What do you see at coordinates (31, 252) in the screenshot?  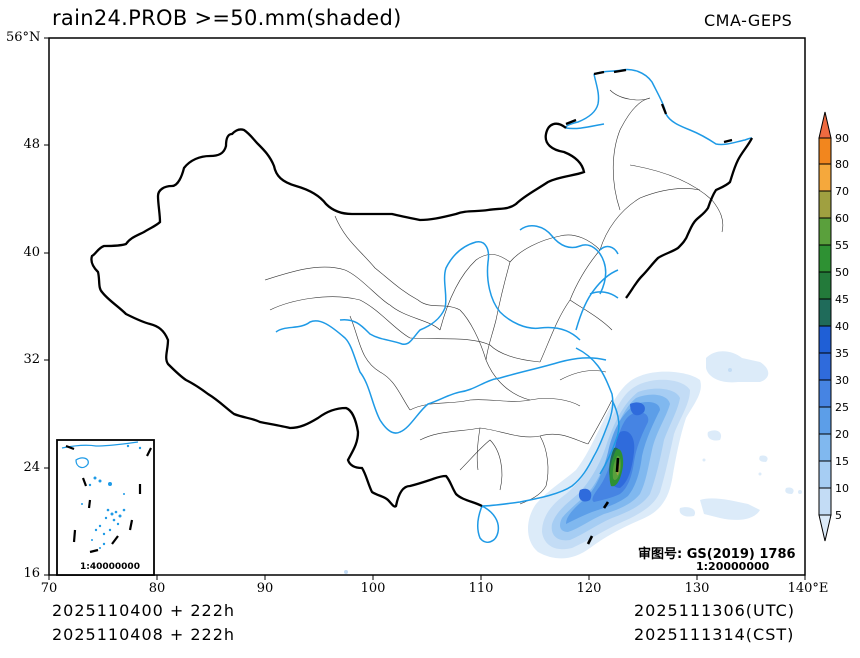 I see `y-tick-40: 40` at bounding box center [31, 252].